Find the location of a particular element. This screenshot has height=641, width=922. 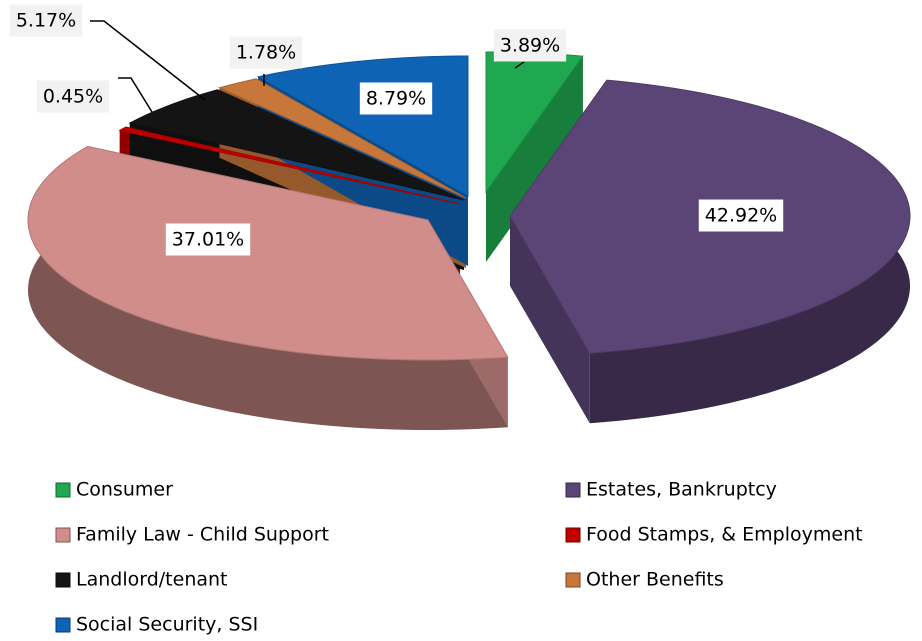

data-label: 1.78% is located at coordinates (266, 53).